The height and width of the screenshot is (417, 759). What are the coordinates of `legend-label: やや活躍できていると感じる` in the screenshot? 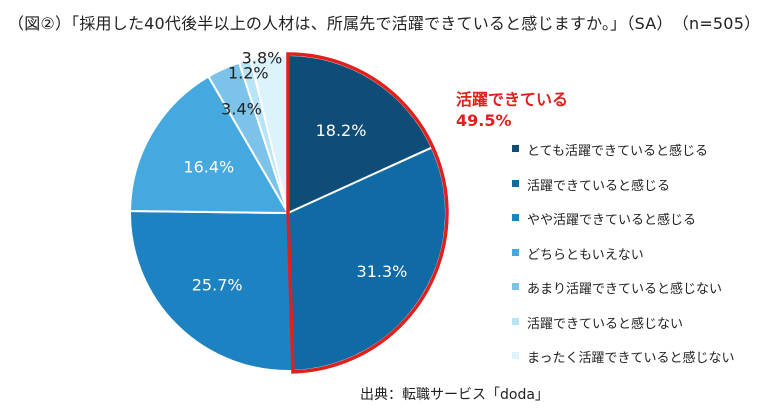 It's located at (612, 220).